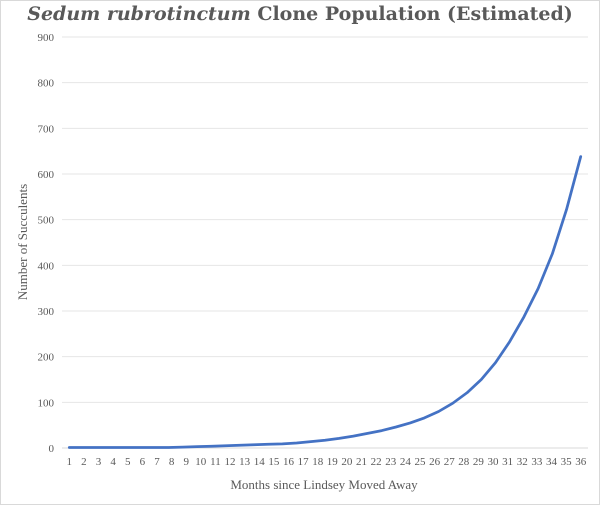 Image resolution: width=600 pixels, height=505 pixels. What do you see at coordinates (552, 462) in the screenshot?
I see `x-tick-label: 34` at bounding box center [552, 462].